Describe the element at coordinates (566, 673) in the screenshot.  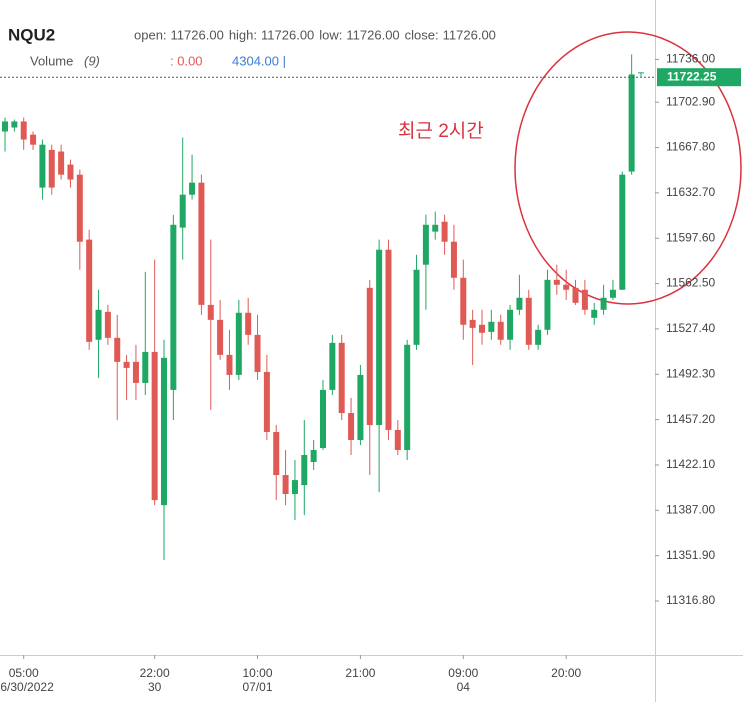
I see `x-tick-label: 20:00` at that location.